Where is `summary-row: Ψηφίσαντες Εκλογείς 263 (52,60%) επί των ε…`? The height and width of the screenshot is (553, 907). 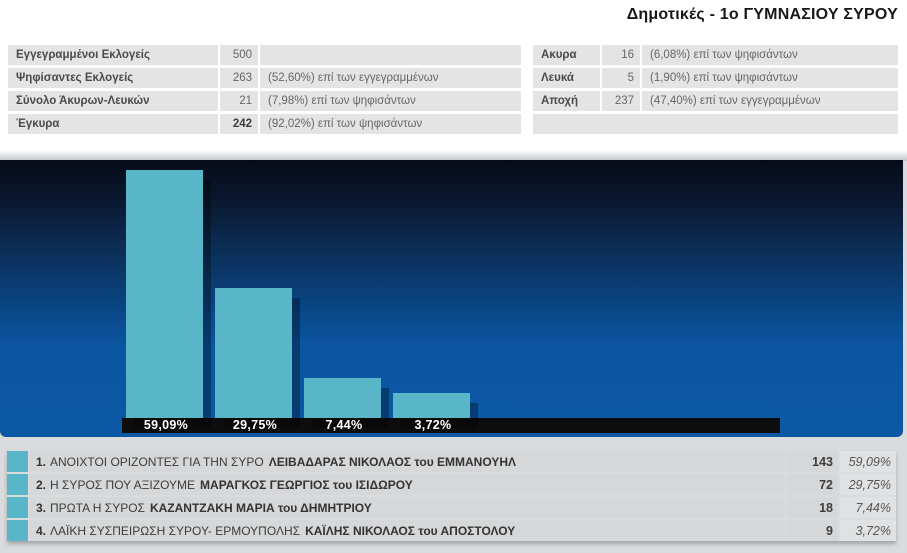
summary-row: Ψηφίσαντες Εκλογείς 263 (52,60%) επί των ε… is located at coordinates (264, 78).